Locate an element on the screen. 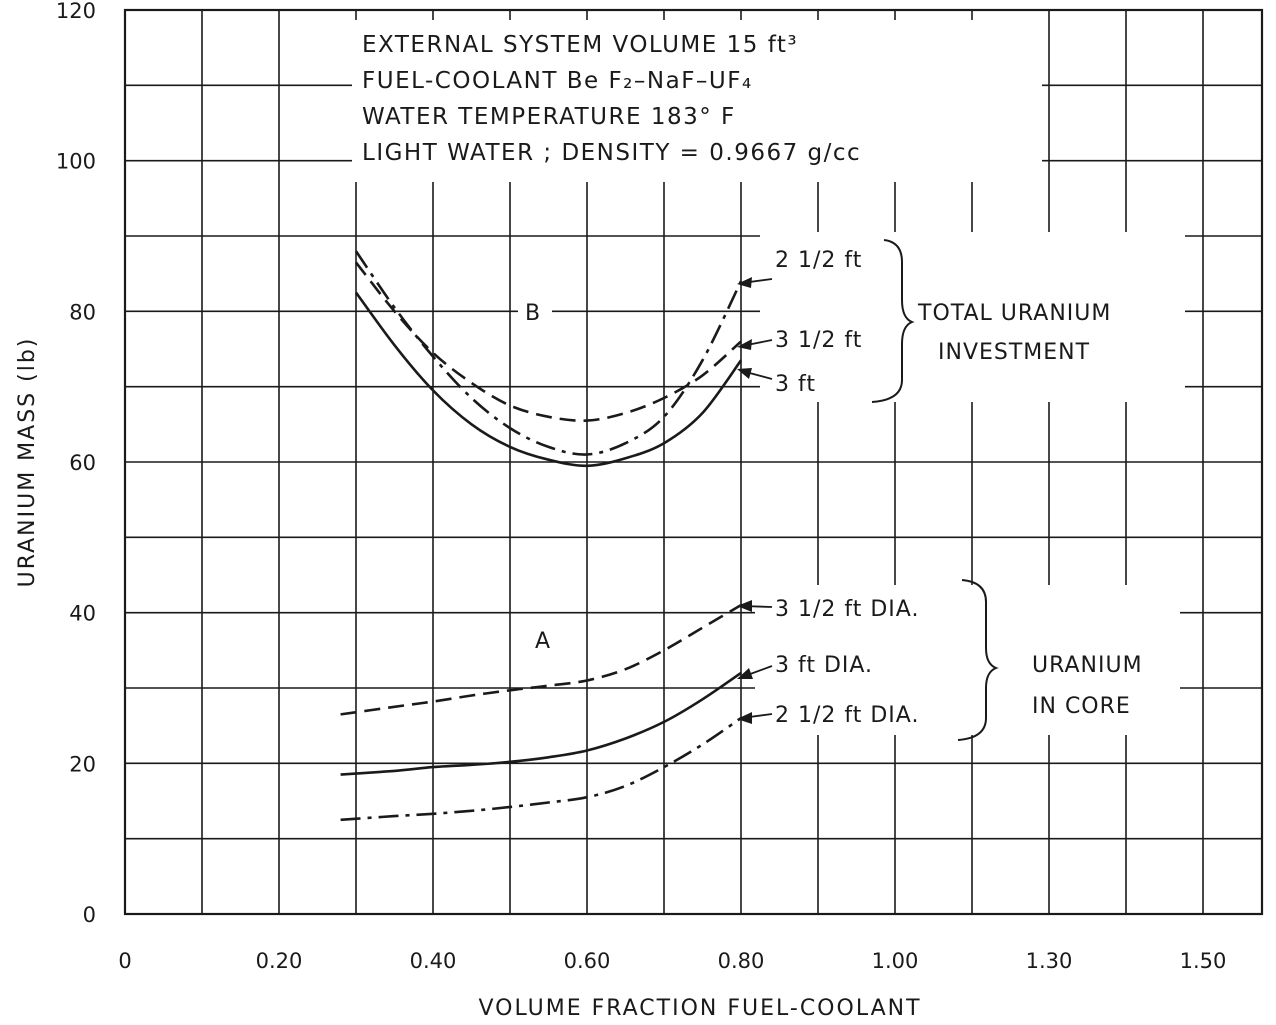 The image size is (1276, 1025). letter-background-a is located at coordinates (545, 639).